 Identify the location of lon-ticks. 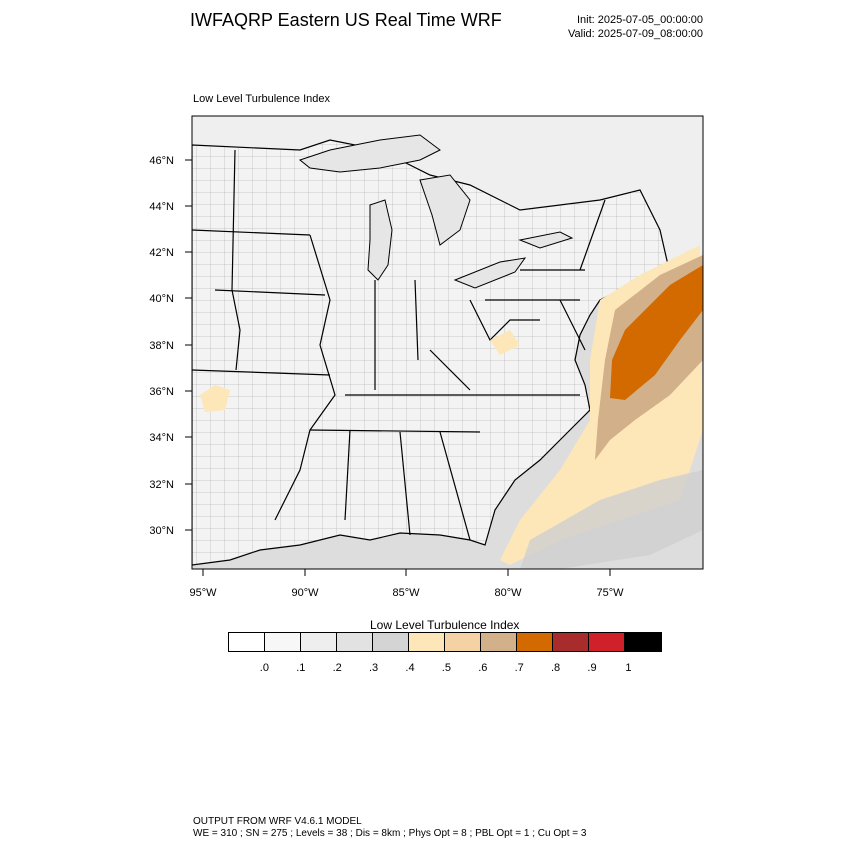
(406, 572).